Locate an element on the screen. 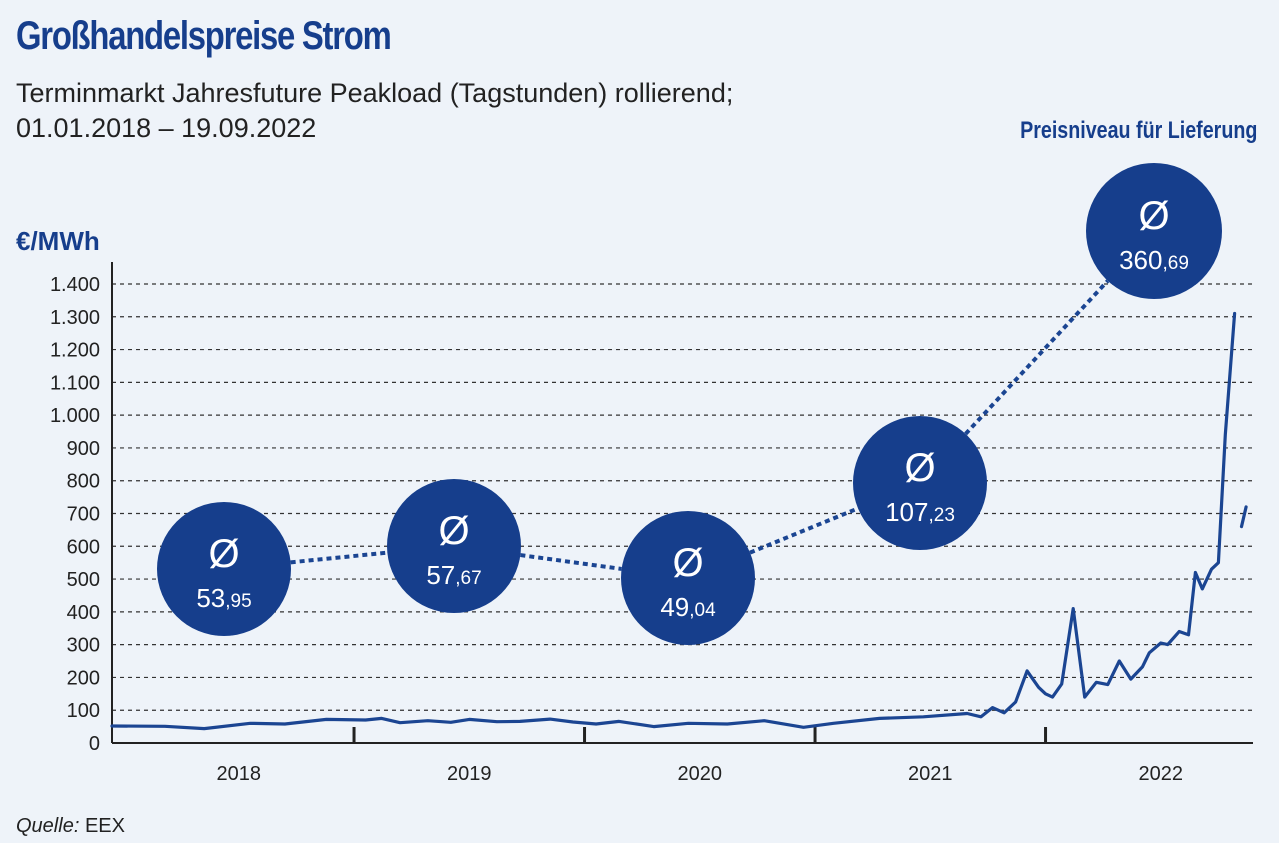 The image size is (1279, 843). source-label: Quelle: is located at coordinates (48, 826).